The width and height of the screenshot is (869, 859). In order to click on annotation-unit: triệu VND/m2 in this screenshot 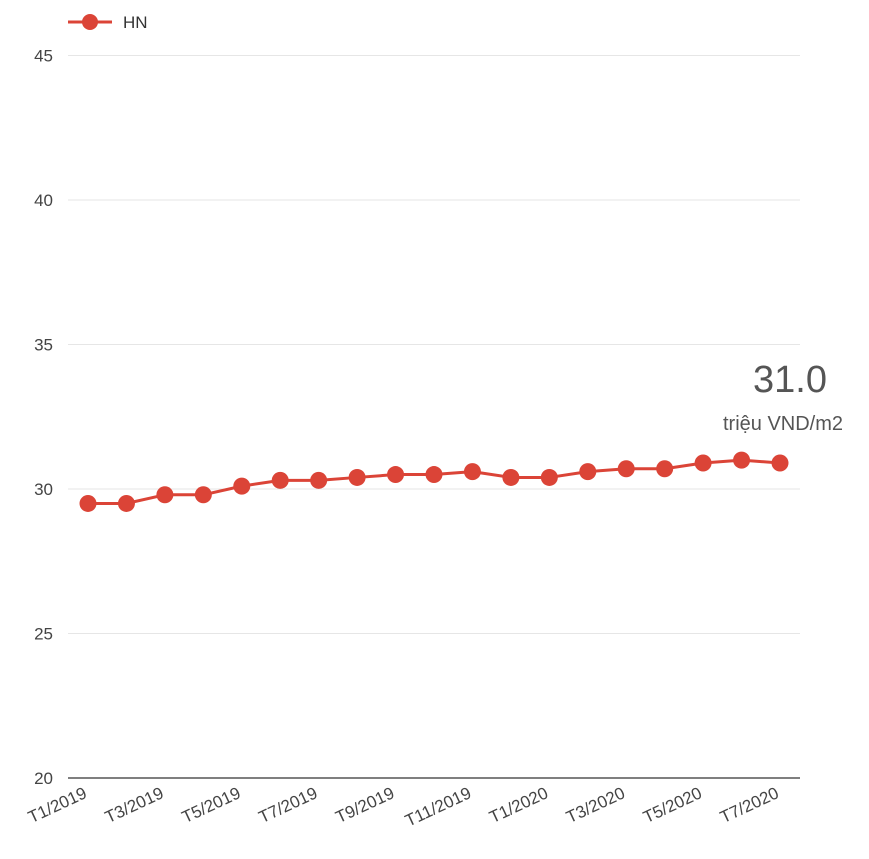, I will do `click(783, 424)`.